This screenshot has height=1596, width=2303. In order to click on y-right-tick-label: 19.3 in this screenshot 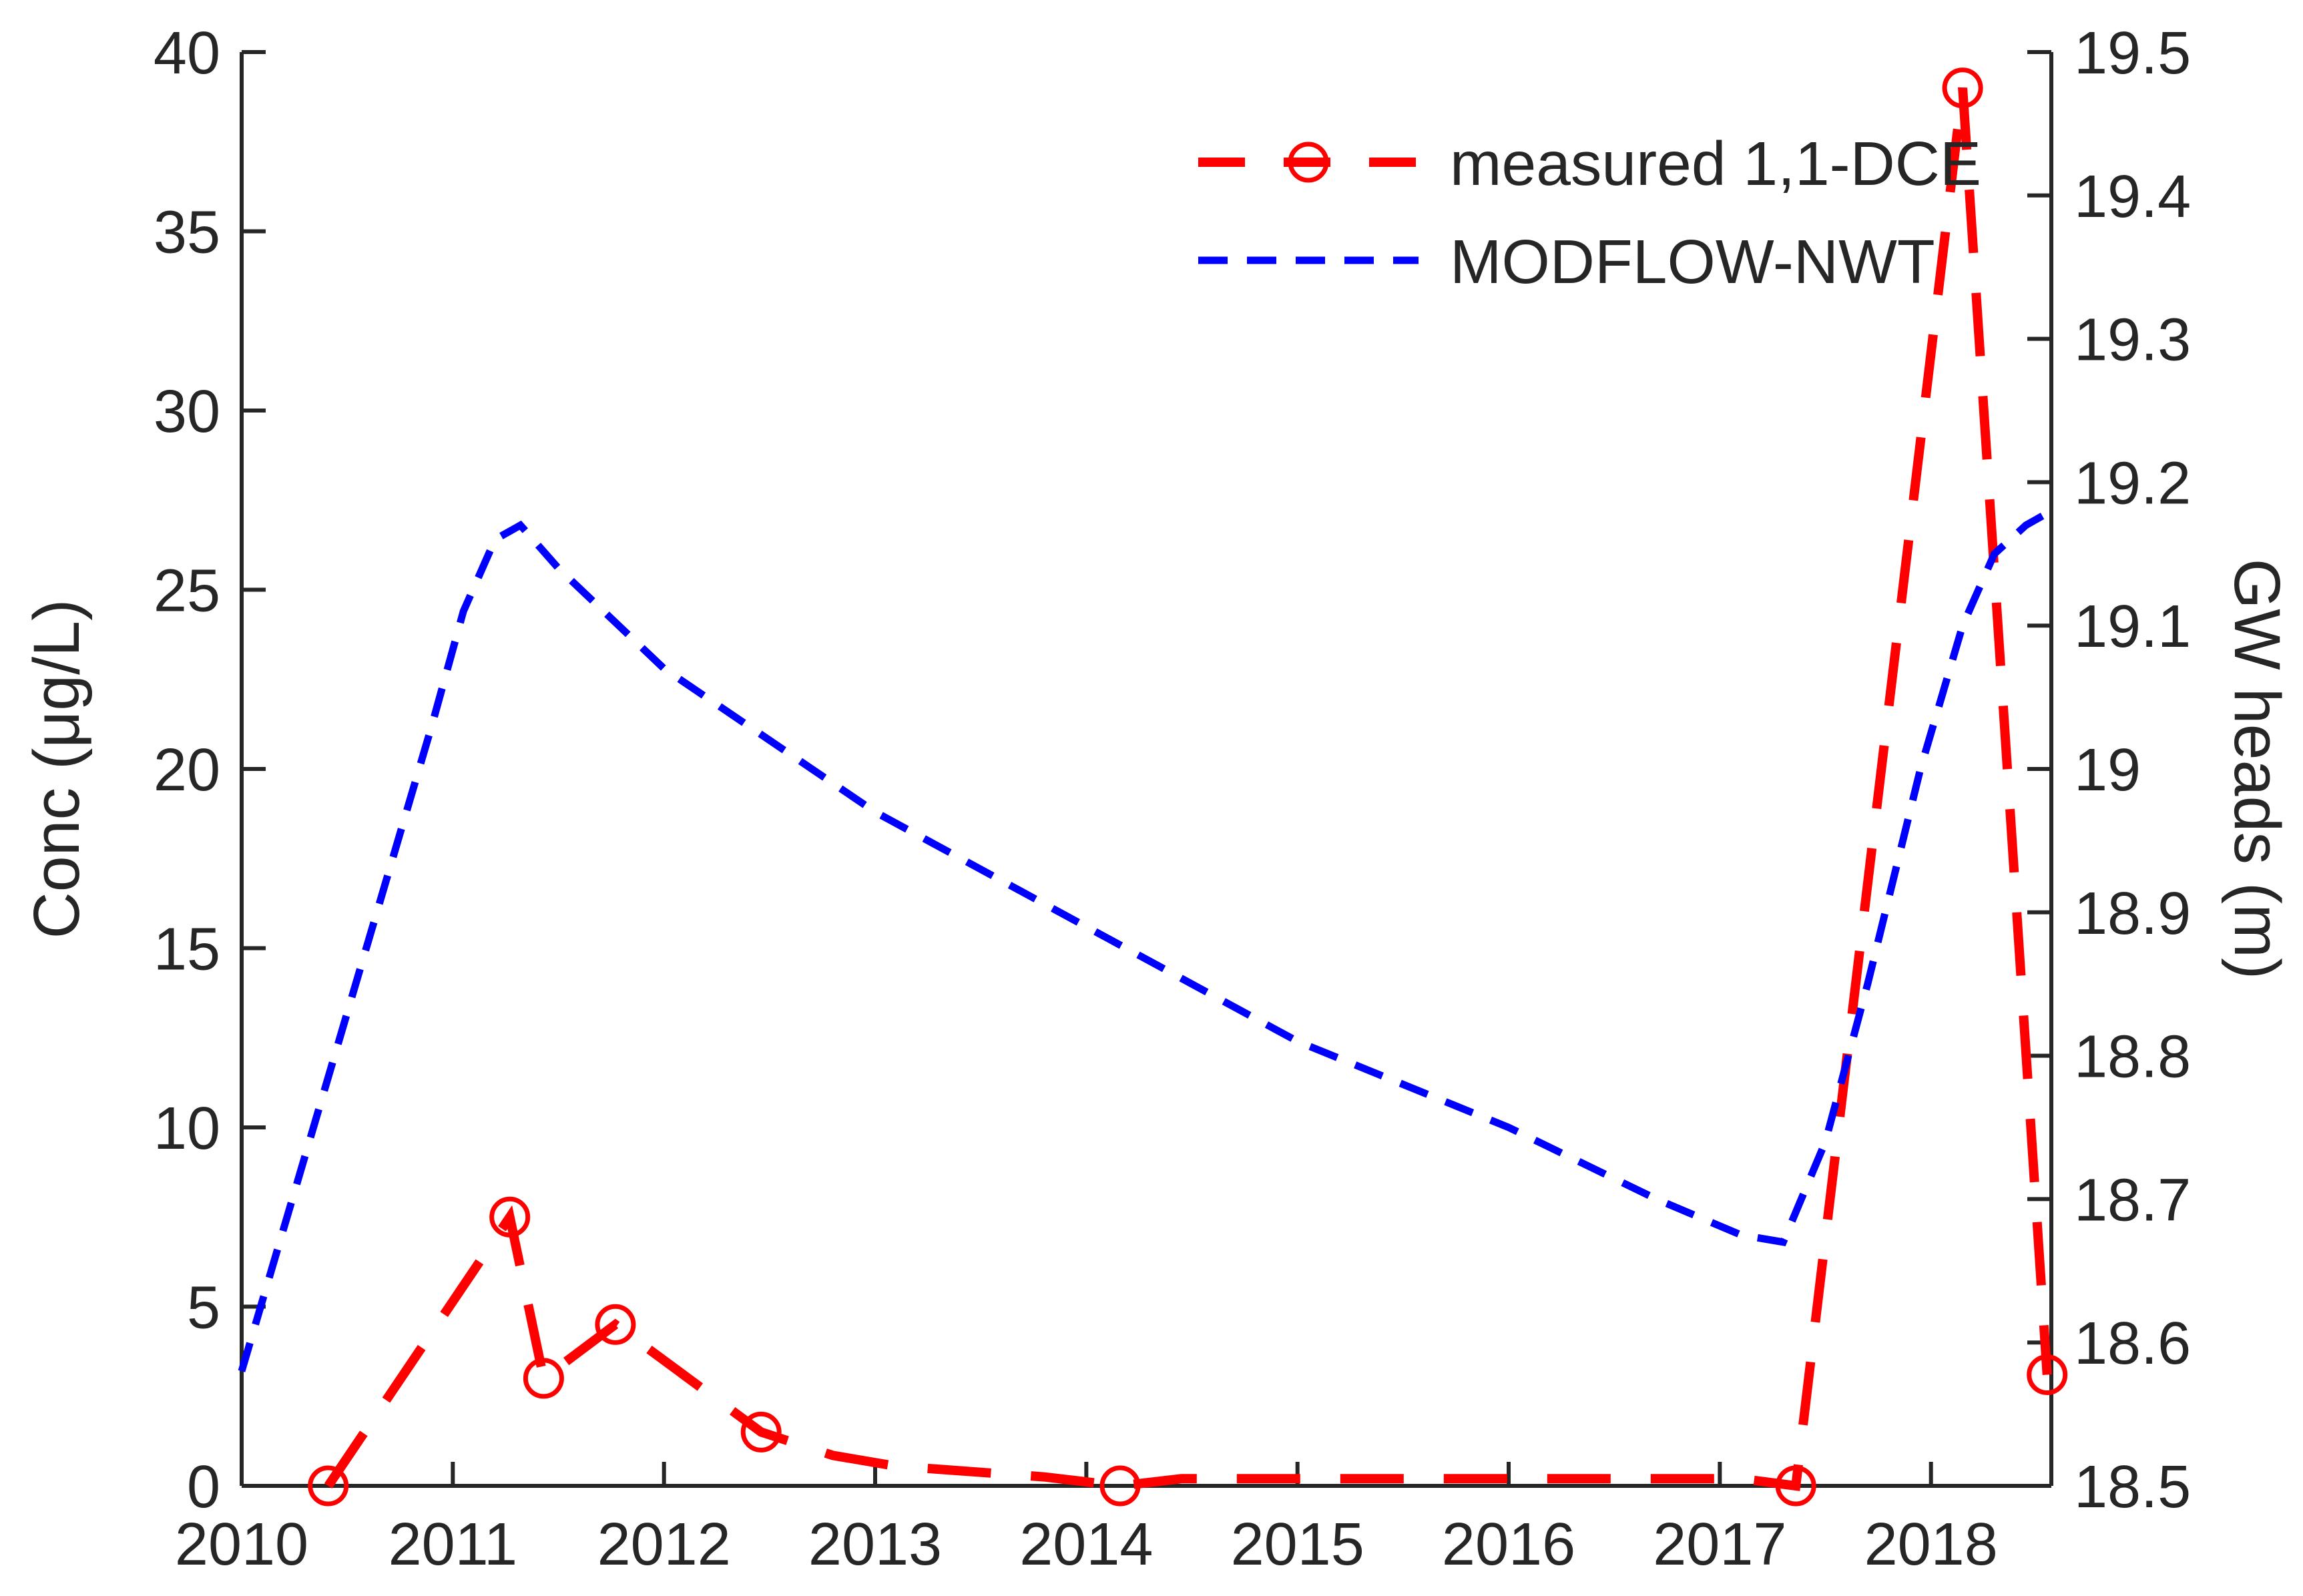, I will do `click(2132, 340)`.